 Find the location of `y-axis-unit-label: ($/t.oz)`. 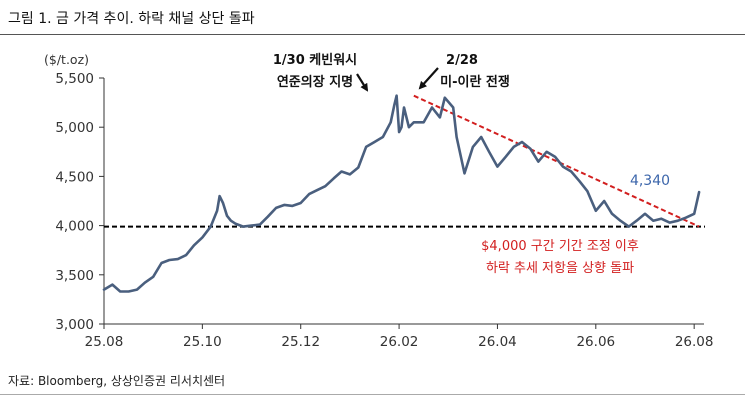

y-axis-unit-label: ($/t.oz) is located at coordinates (67, 59).